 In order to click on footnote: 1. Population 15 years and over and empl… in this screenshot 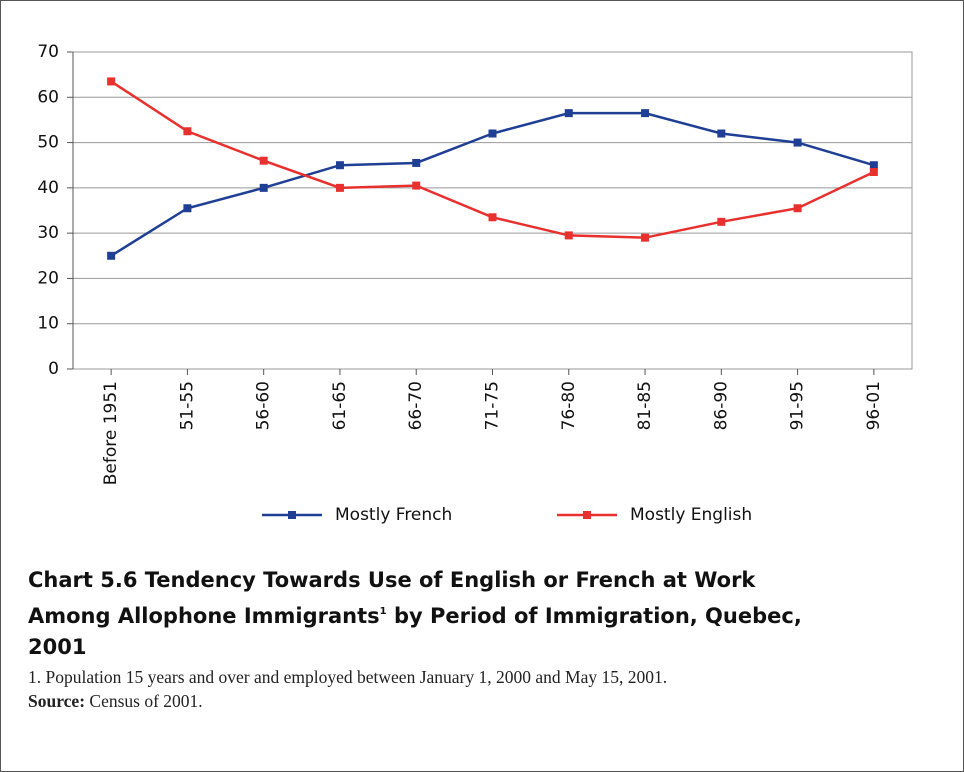, I will do `click(348, 677)`.